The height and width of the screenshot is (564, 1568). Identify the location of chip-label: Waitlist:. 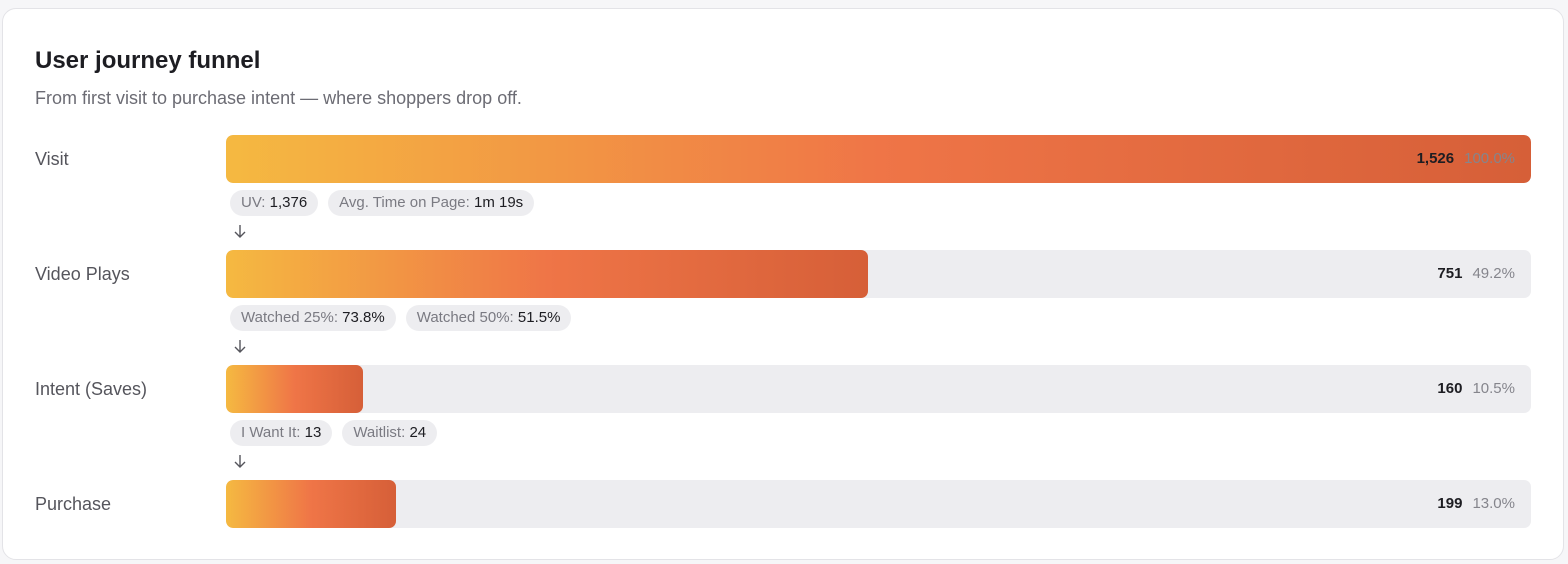
(379, 432).